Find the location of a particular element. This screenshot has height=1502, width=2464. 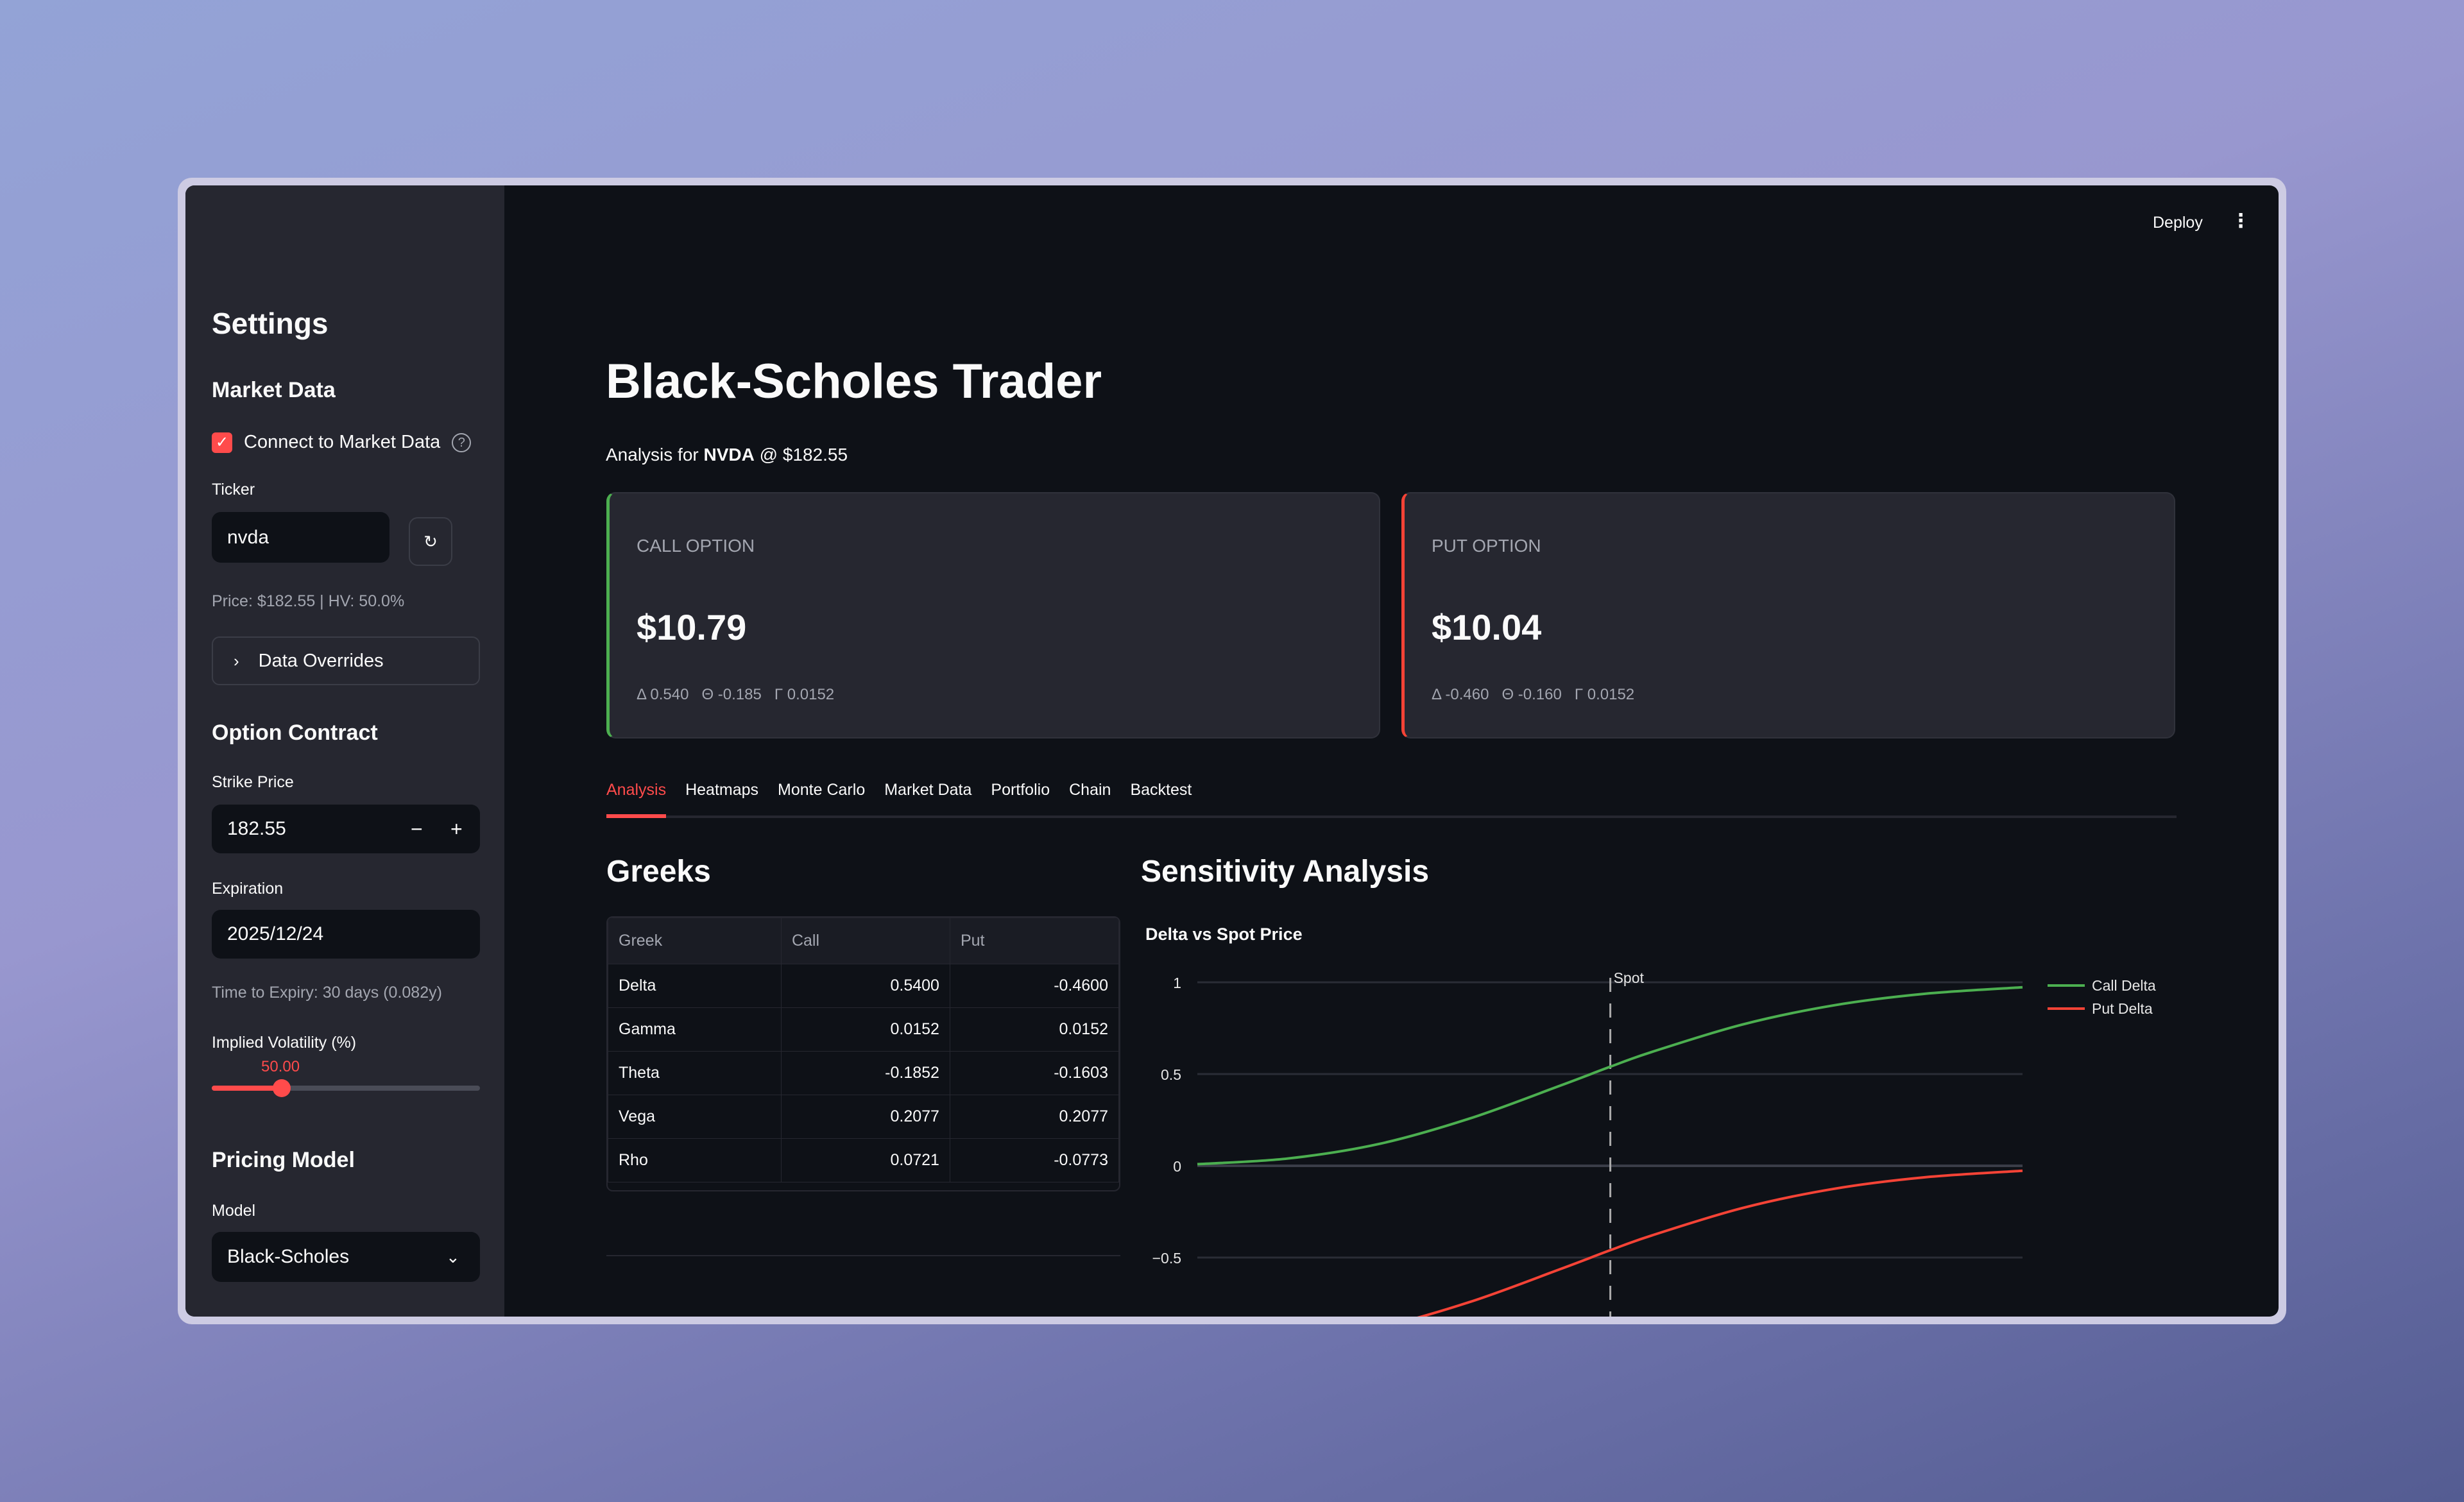

column-header: Call is located at coordinates (865, 941).